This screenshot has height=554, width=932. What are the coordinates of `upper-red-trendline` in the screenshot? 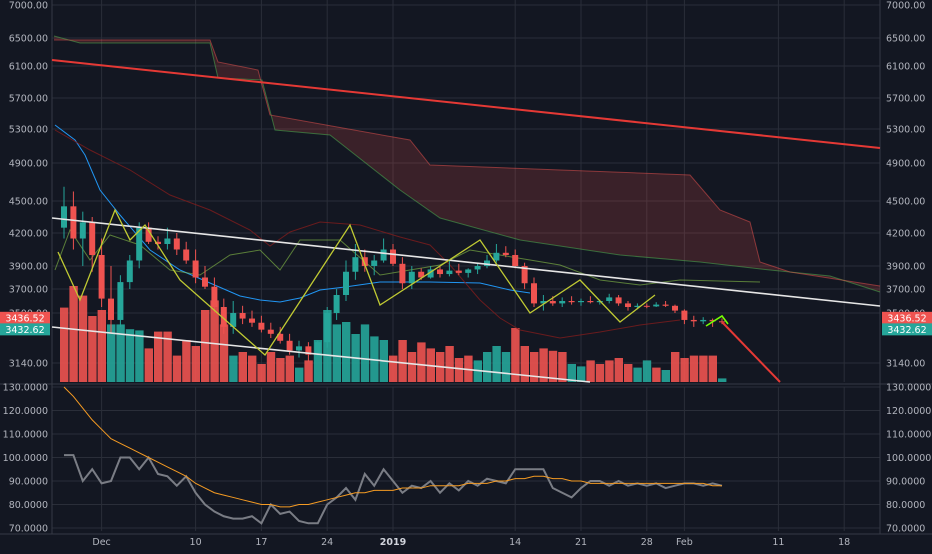 It's located at (466, 104).